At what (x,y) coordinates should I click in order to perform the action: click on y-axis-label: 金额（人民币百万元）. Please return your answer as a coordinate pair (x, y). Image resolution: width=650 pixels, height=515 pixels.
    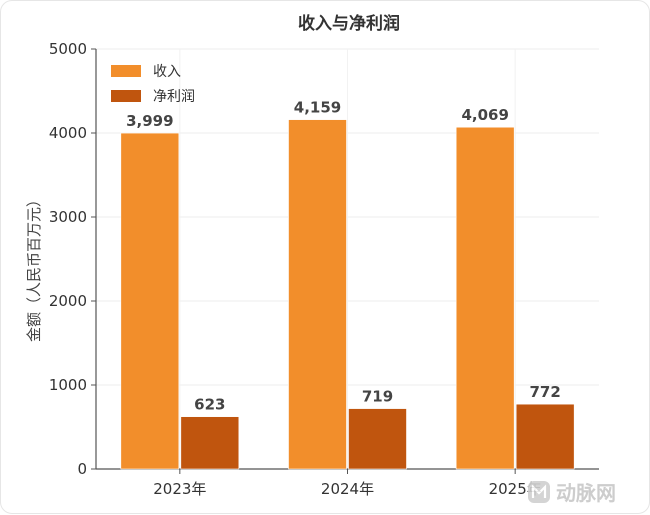
    Looking at the image, I should click on (34, 267).